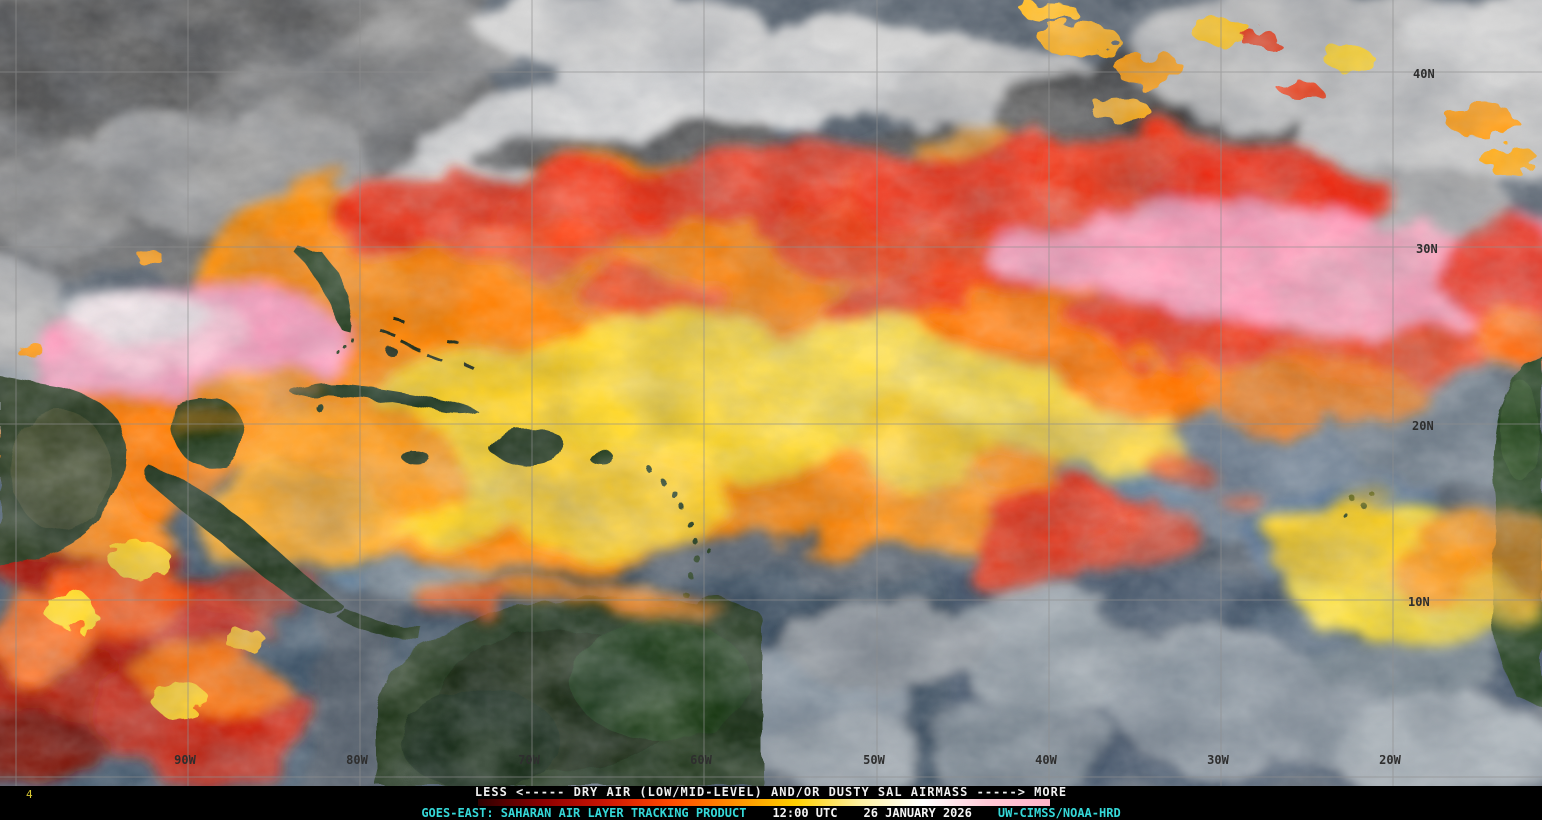 This screenshot has height=820, width=1542. What do you see at coordinates (1218, 760) in the screenshot?
I see `lon-label-30w: 30W` at bounding box center [1218, 760].